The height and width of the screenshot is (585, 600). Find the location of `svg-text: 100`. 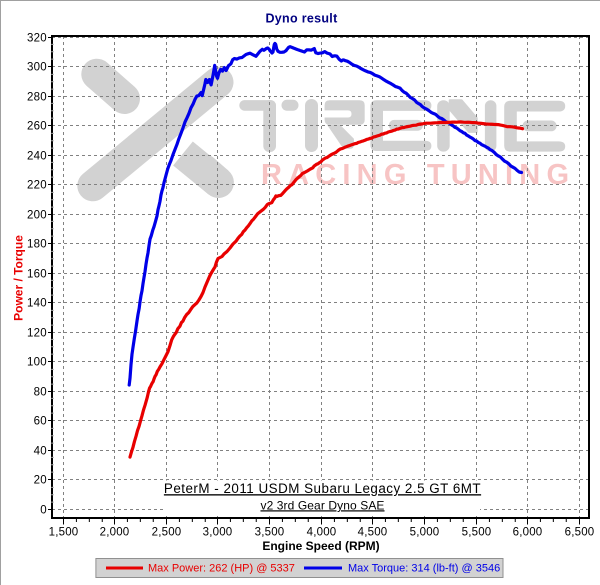

svg-text: 100 is located at coordinates (37, 363).